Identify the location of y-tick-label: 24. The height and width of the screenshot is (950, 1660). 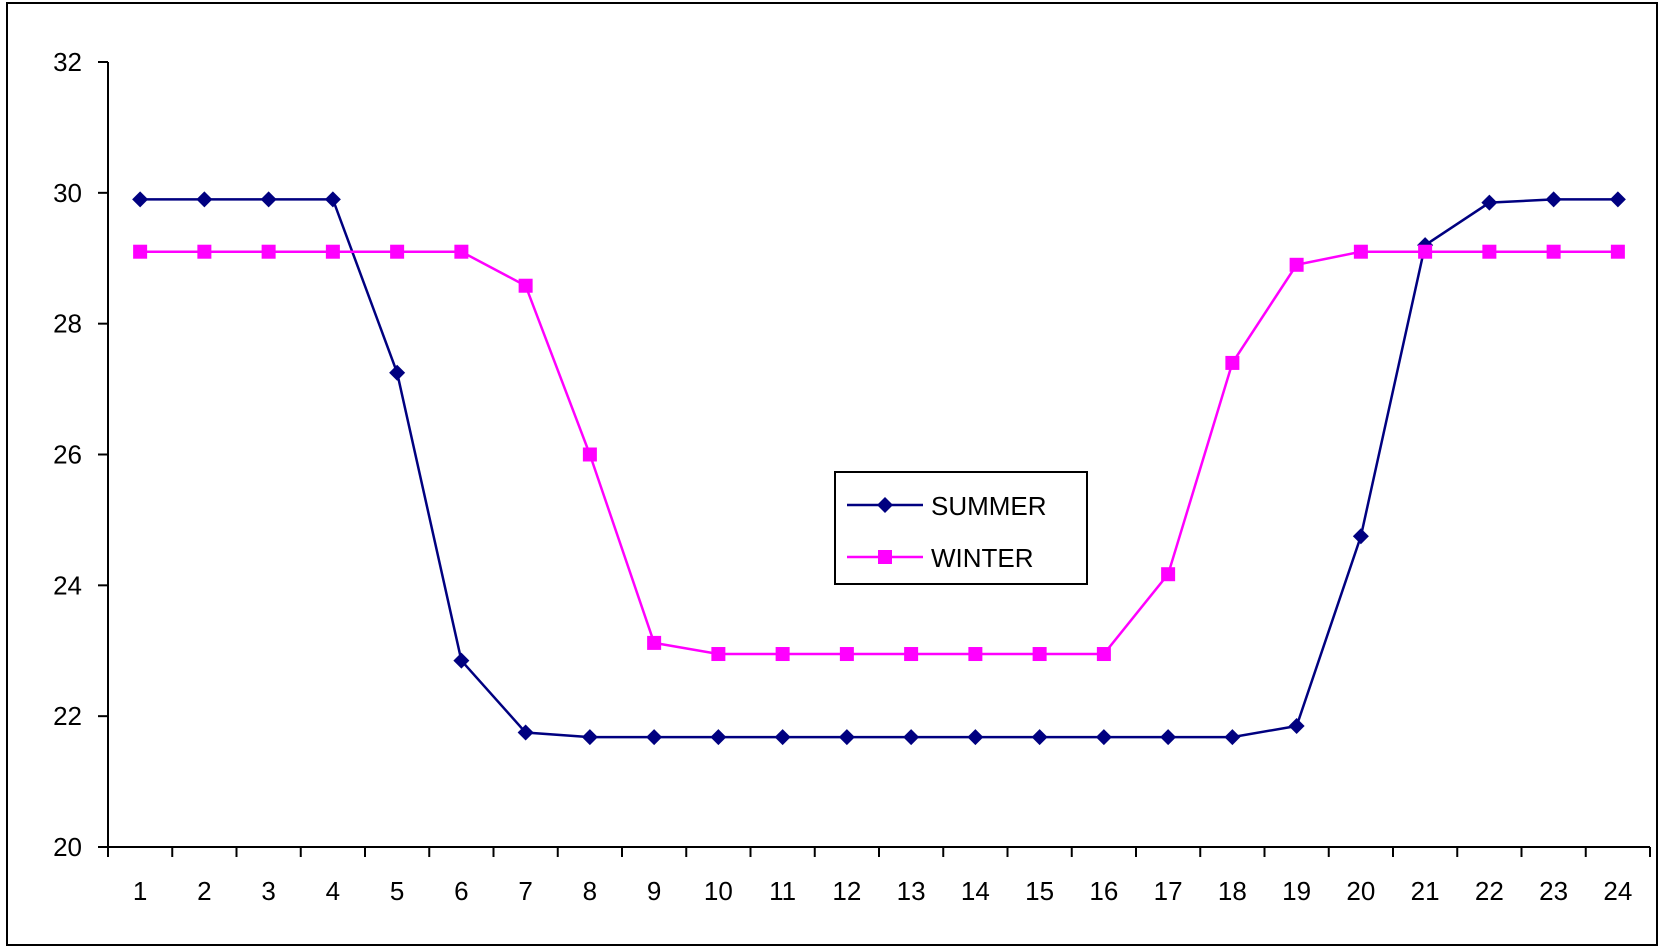
(67, 585).